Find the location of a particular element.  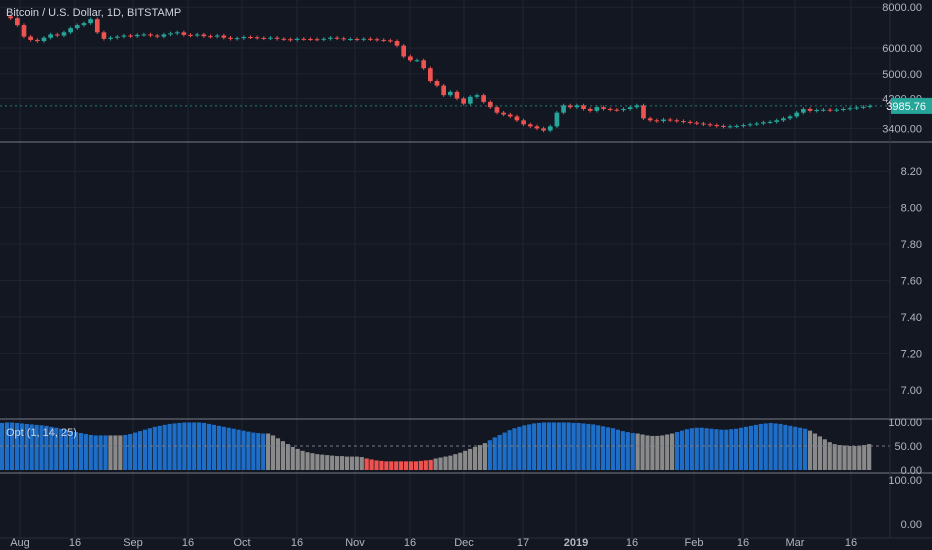

y-tick-label: 100.00 is located at coordinates (905, 423).